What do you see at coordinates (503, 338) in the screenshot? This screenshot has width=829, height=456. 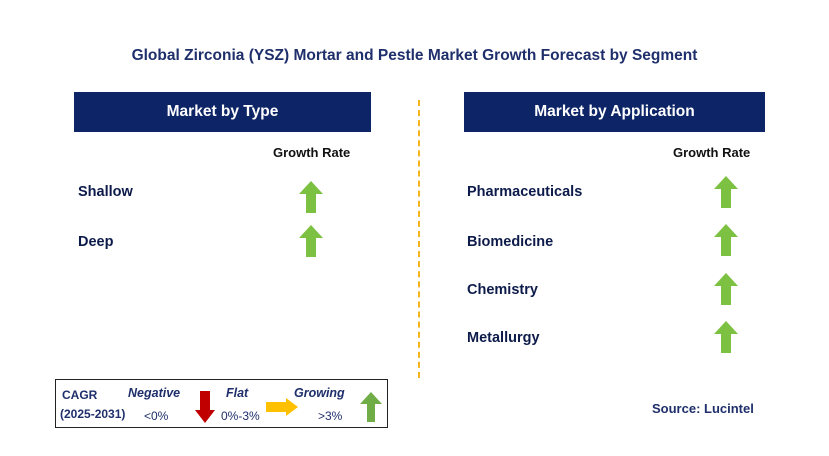 I see `segment-label-metallurgy: Metallurgy` at bounding box center [503, 338].